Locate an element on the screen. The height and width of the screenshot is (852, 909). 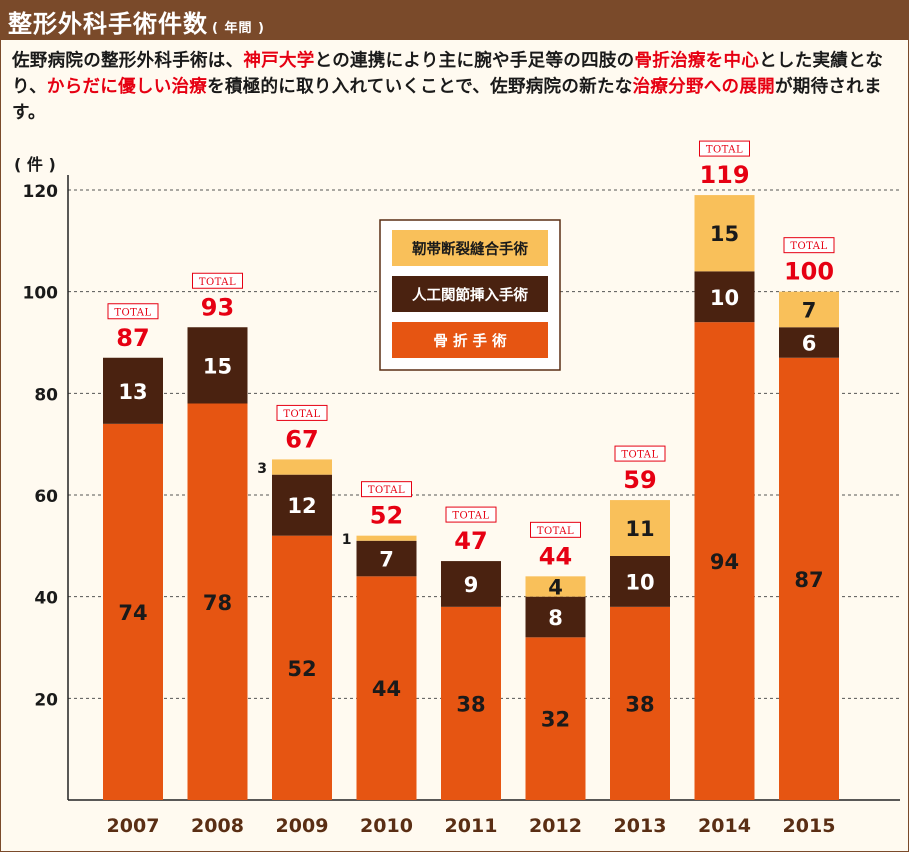
description-segment: との連携により主に腕や手足等の四肢の is located at coordinates (474, 61).